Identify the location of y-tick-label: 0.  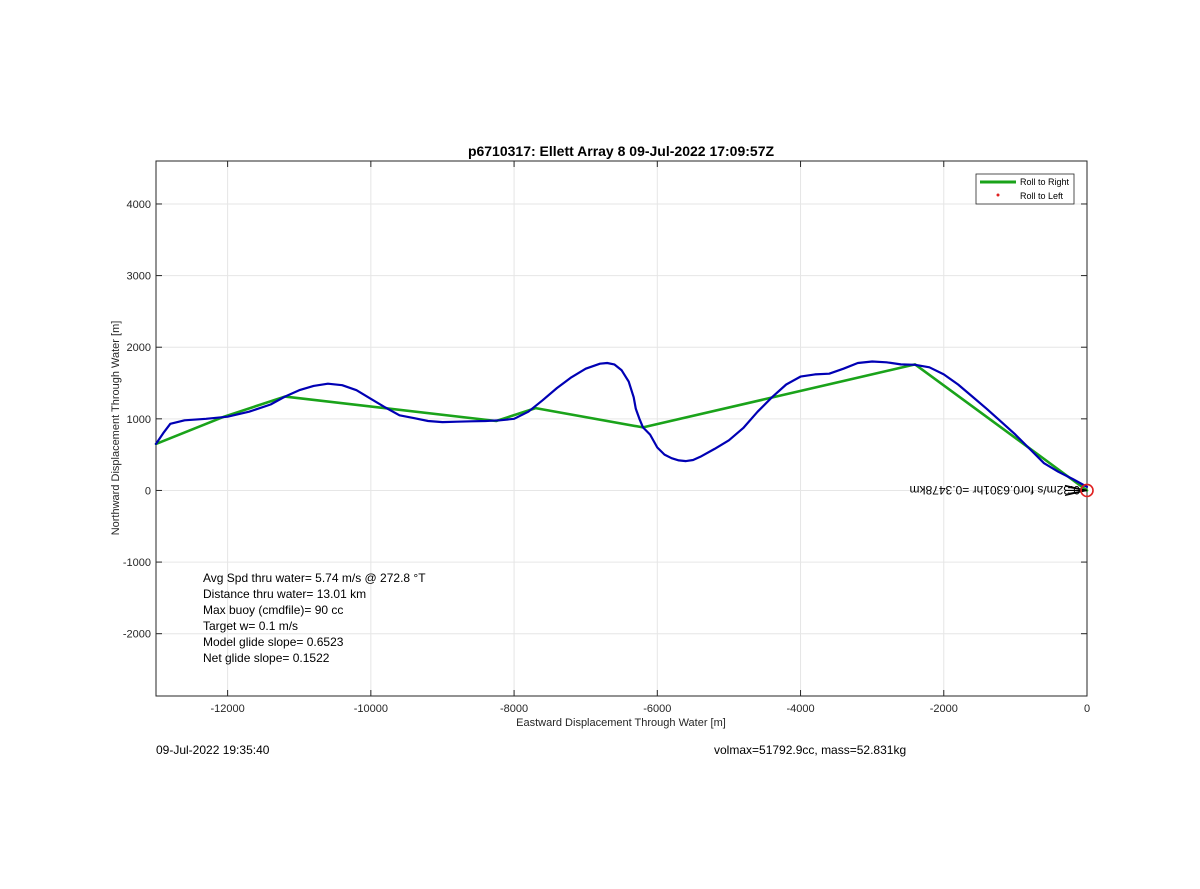
(148, 491).